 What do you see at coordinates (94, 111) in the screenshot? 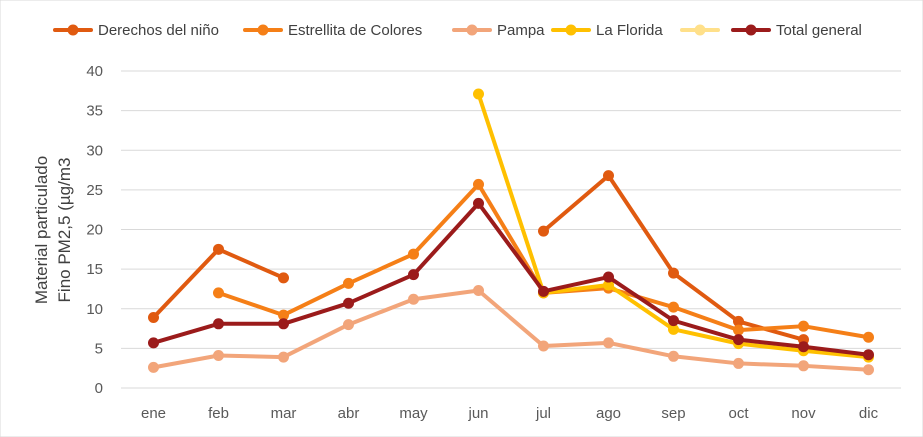
I see `y-tick-label: 35` at bounding box center [94, 111].